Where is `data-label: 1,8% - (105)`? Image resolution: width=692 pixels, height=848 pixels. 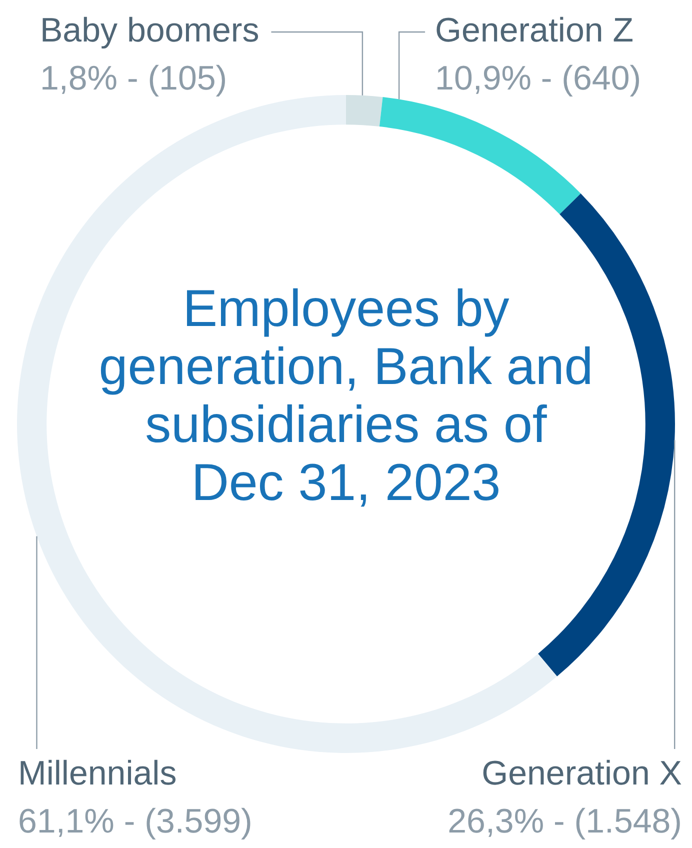
data-label: 1,8% - (105) is located at coordinates (134, 78).